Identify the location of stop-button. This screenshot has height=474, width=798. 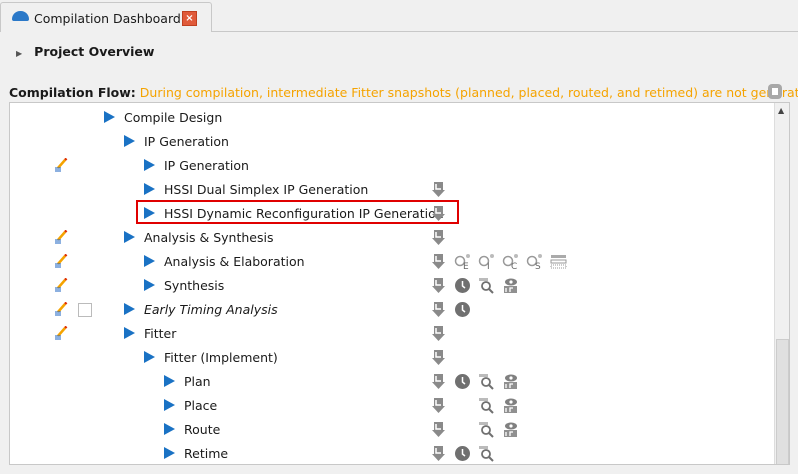
(775, 91).